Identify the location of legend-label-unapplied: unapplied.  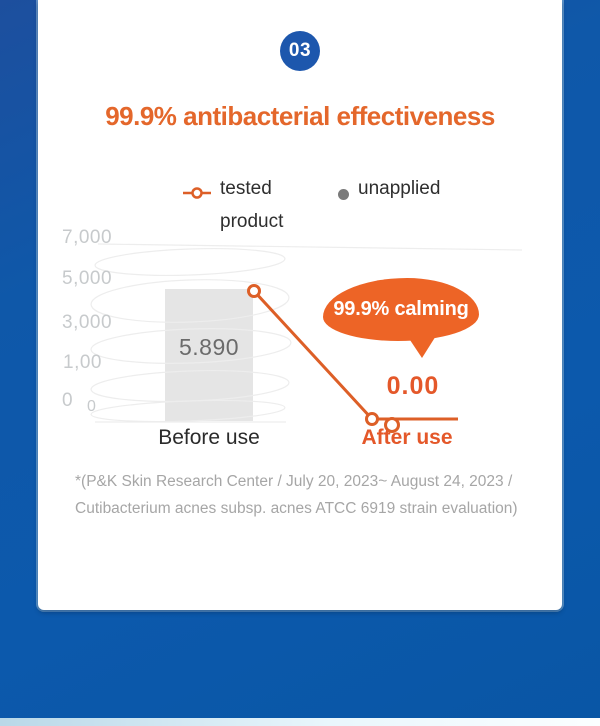
(399, 188).